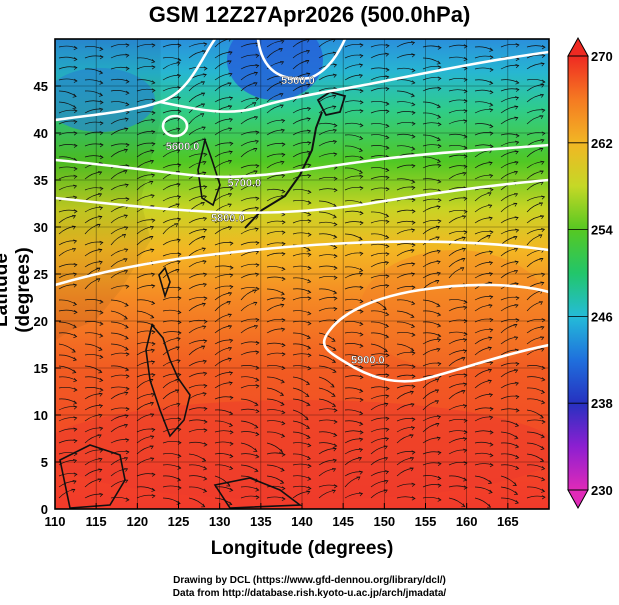  I want to click on y-tick-label: 0, so click(44, 509).